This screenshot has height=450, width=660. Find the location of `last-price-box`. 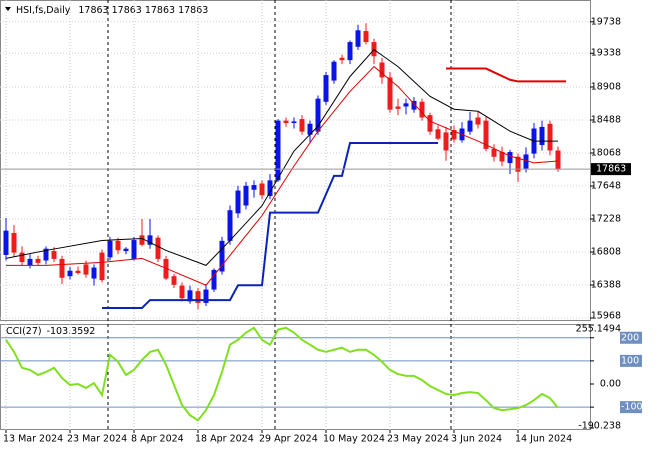

last-price-box is located at coordinates (611, 169).